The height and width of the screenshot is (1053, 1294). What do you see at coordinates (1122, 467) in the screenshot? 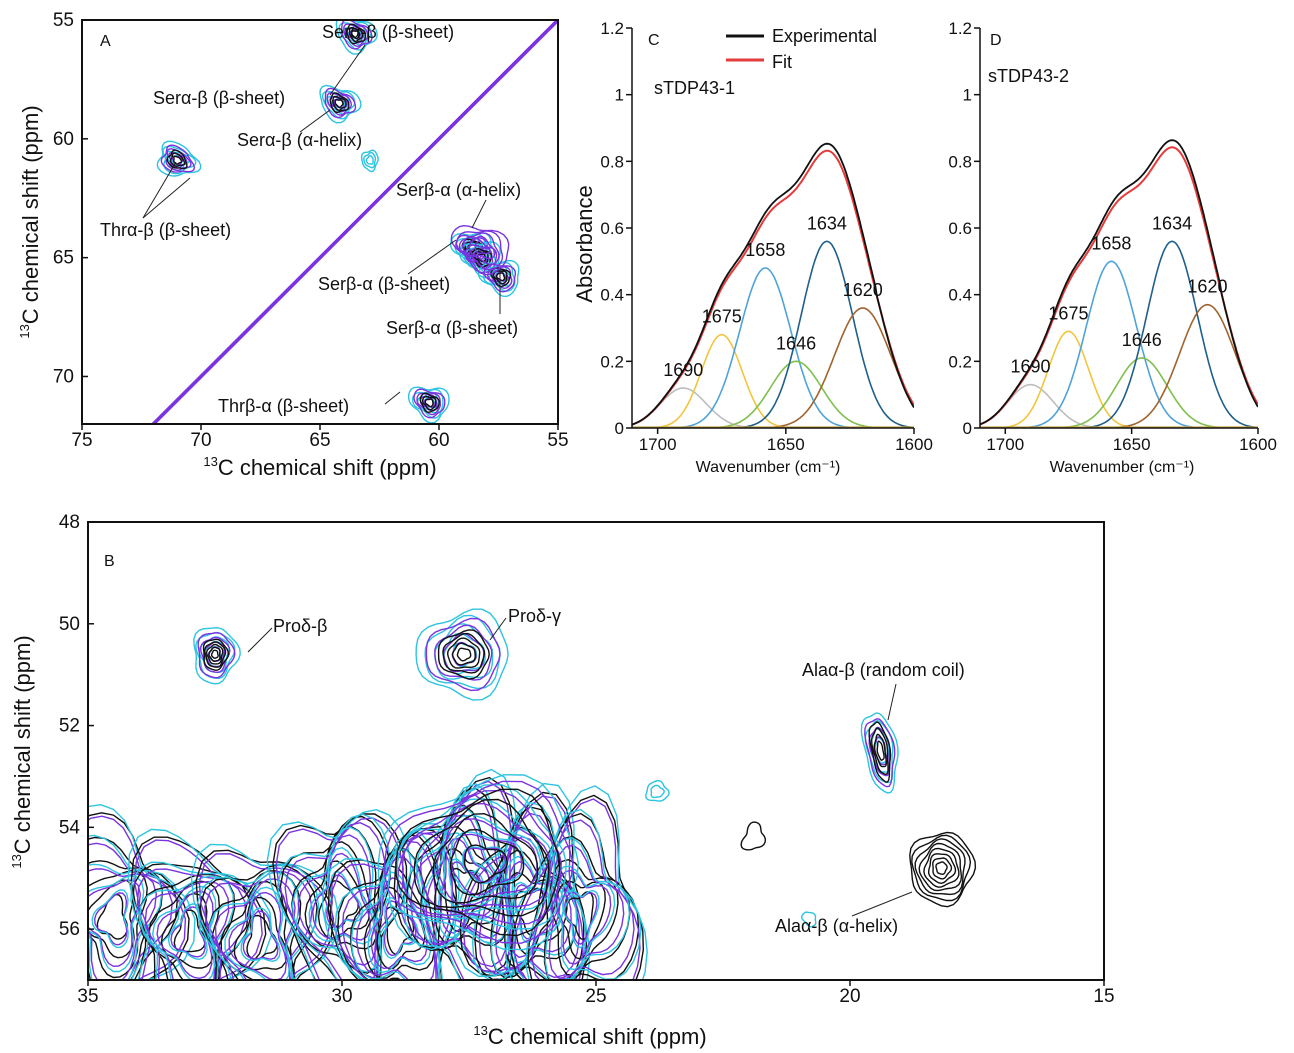
I see `panel-d-x-axis-label: Wavenumber (cm⁻¹)` at bounding box center [1122, 467].